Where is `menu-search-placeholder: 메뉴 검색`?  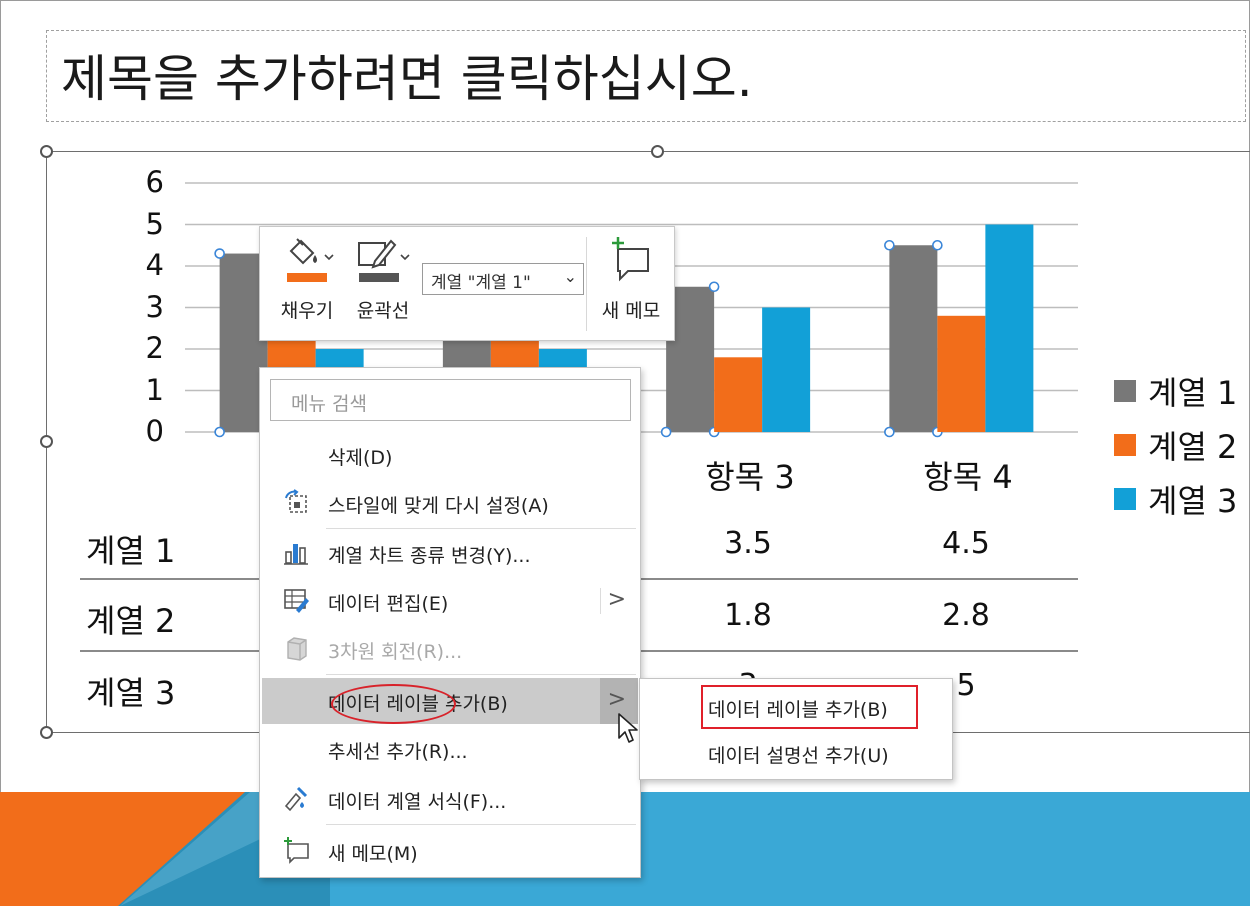 menu-search-placeholder: 메뉴 검색 is located at coordinates (329, 404).